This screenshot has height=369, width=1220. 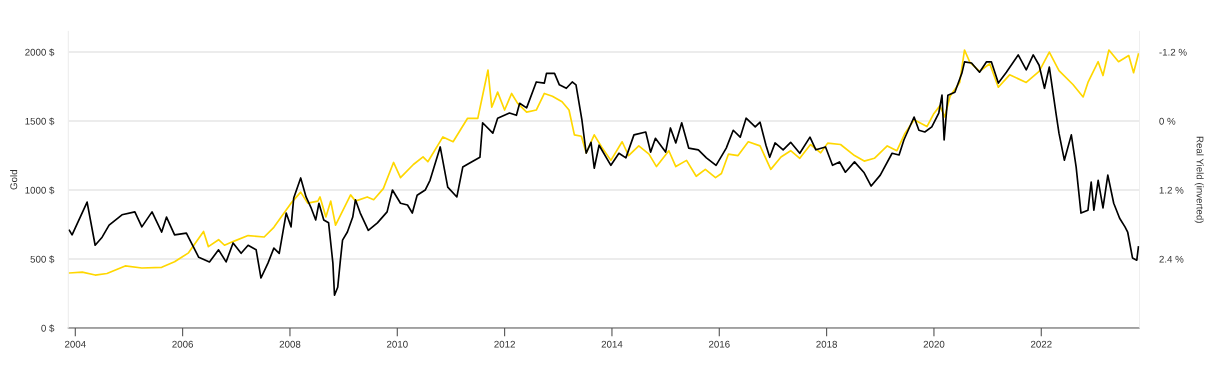 What do you see at coordinates (1173, 52) in the screenshot?
I see `y2-tick-label: -1.2 %` at bounding box center [1173, 52].